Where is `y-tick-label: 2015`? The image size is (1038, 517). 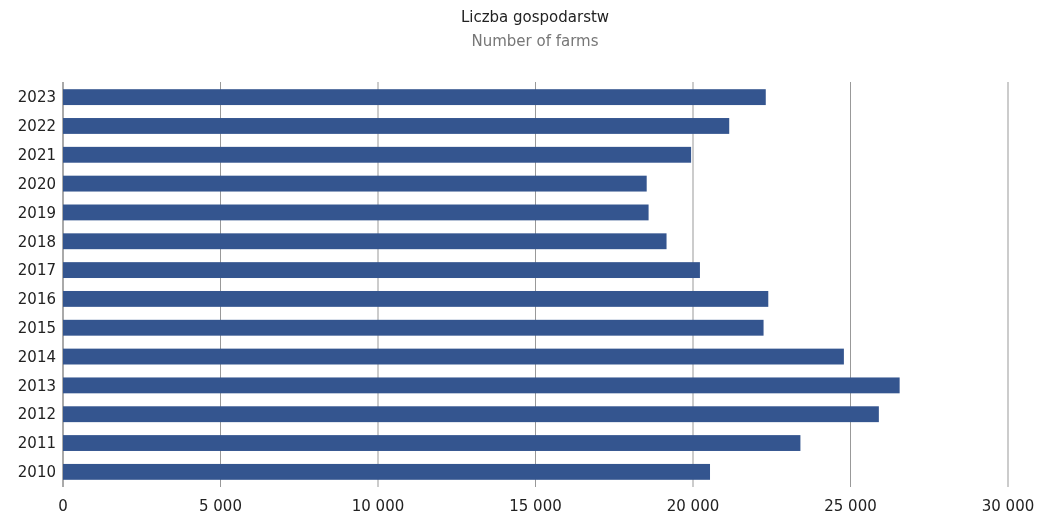 y-tick-label: 2015 is located at coordinates (36, 327).